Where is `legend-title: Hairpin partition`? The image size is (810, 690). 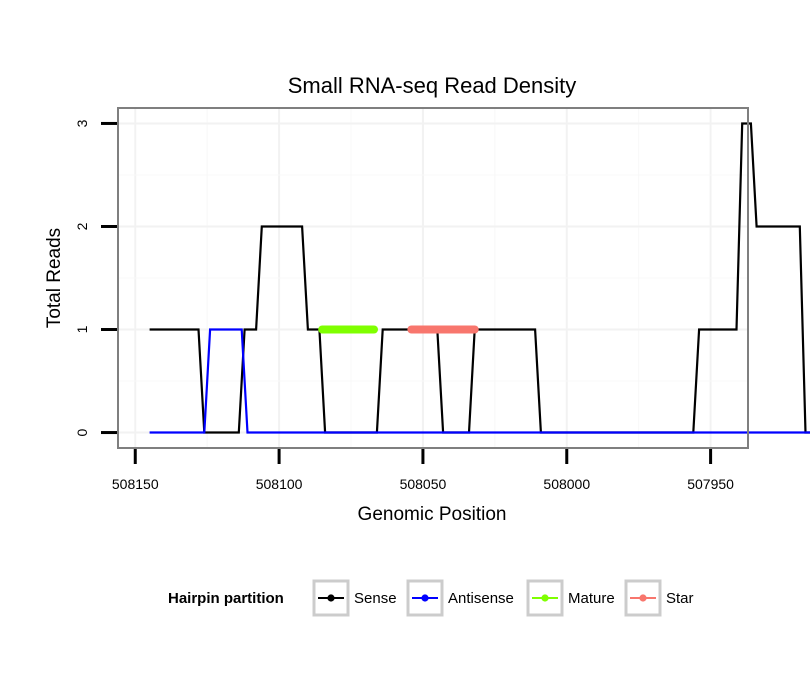
legend-title: Hairpin partition is located at coordinates (226, 598).